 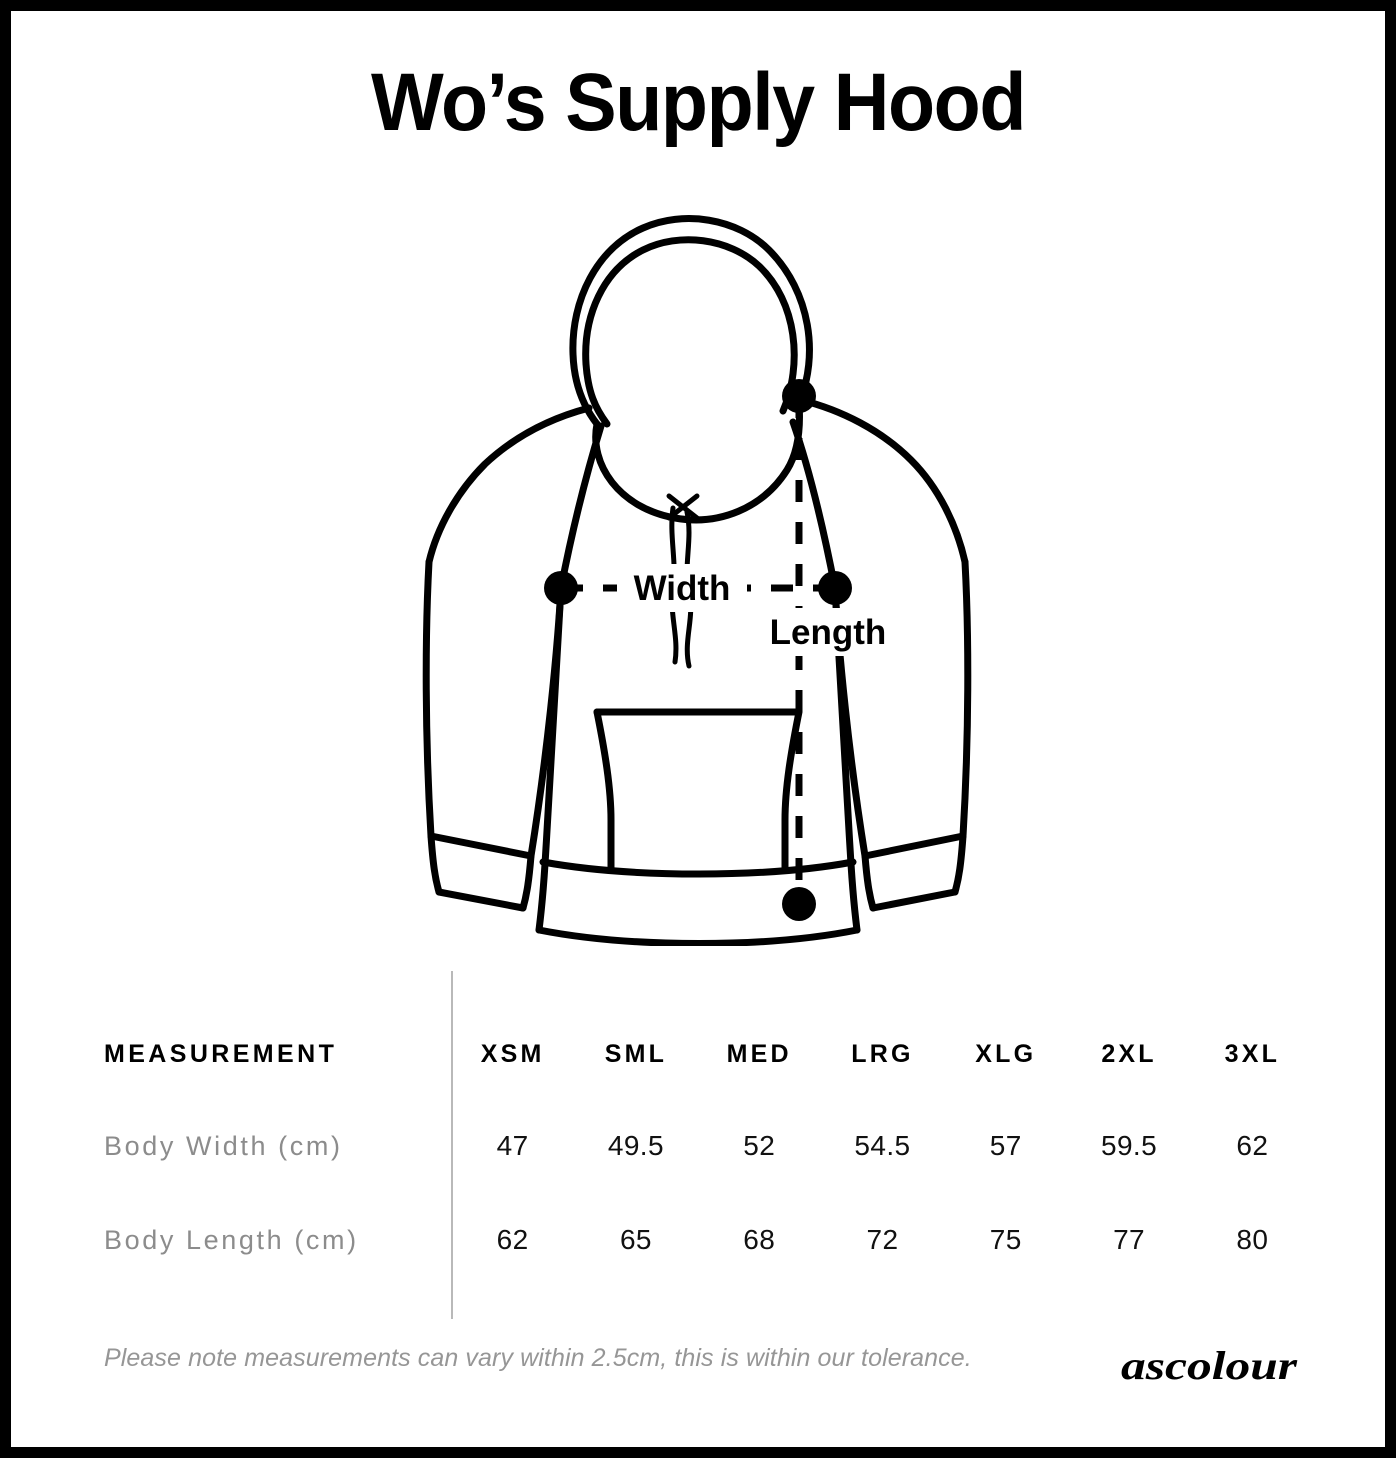 What do you see at coordinates (1129, 1239) in the screenshot?
I see `body-length-2xl: 77` at bounding box center [1129, 1239].